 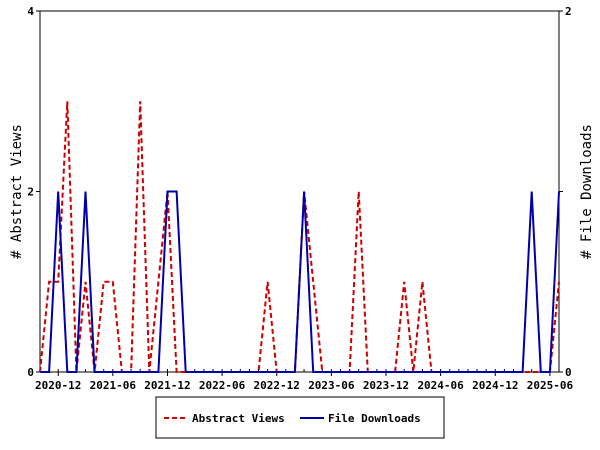 I want to click on x-tick-label: 2021-12, so click(x=167, y=385).